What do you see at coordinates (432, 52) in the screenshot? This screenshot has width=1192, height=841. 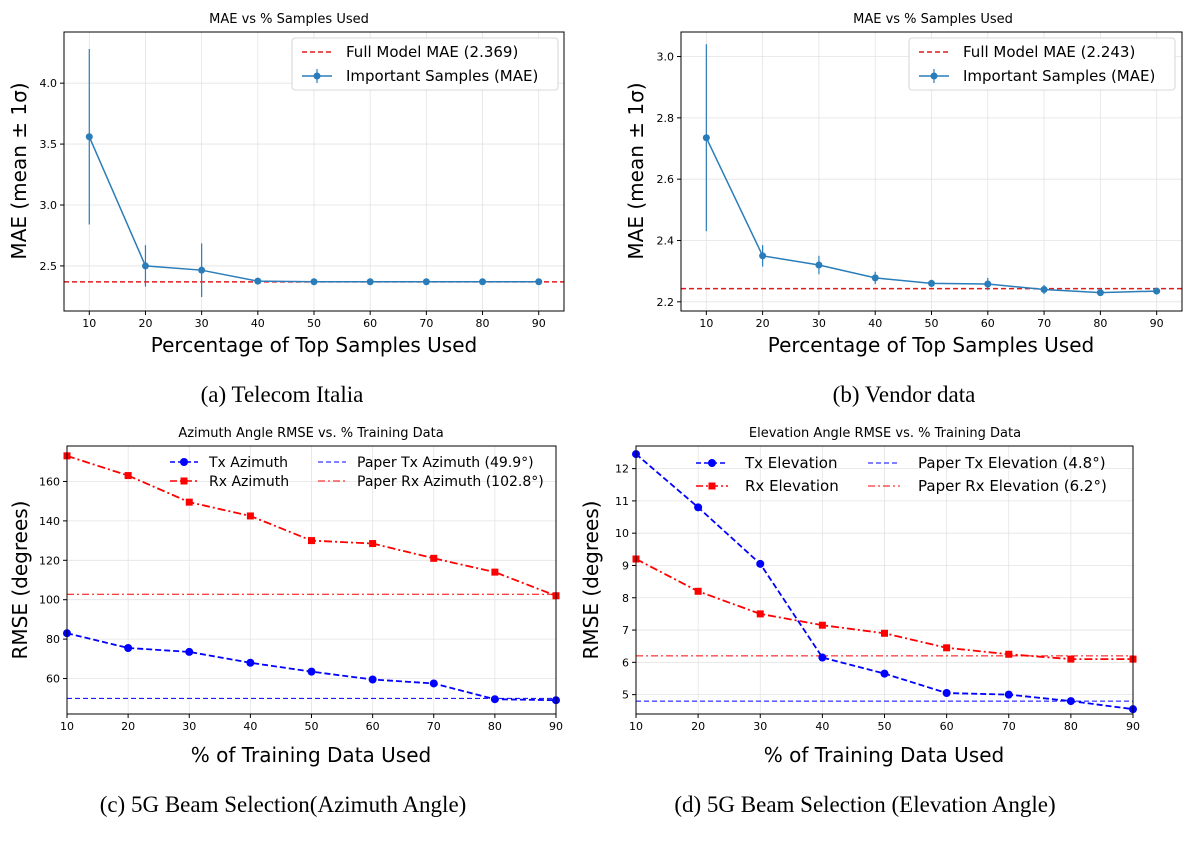 I see `legend-label-reference: Full Model MAE (2.369)` at bounding box center [432, 52].